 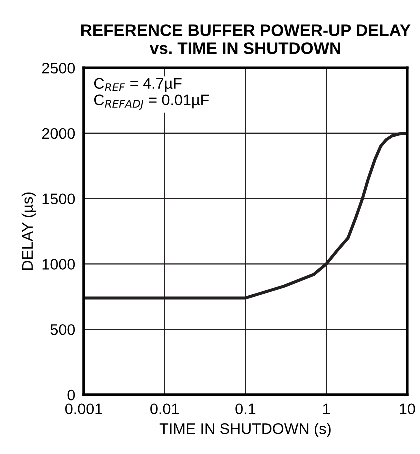 I want to click on x-axis-title: TIME IN SHUTDOWN (s), so click(x=245, y=430).